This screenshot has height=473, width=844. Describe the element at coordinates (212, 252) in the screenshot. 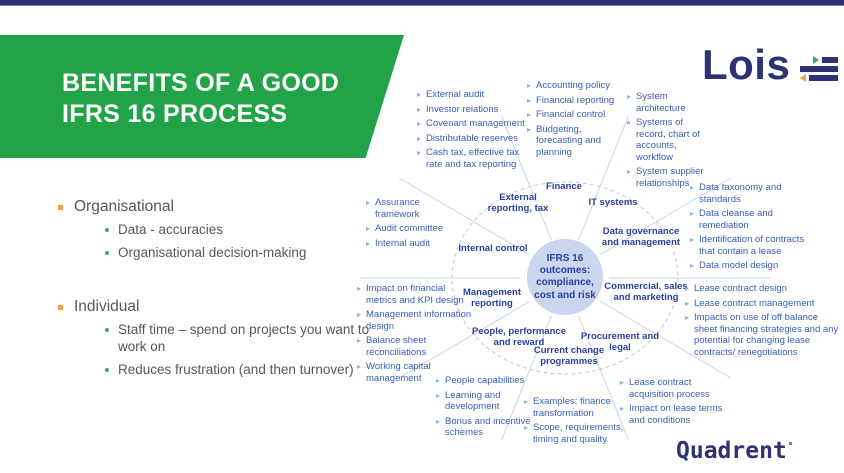

I see `list-item-text: Organisational decision-making` at that location.